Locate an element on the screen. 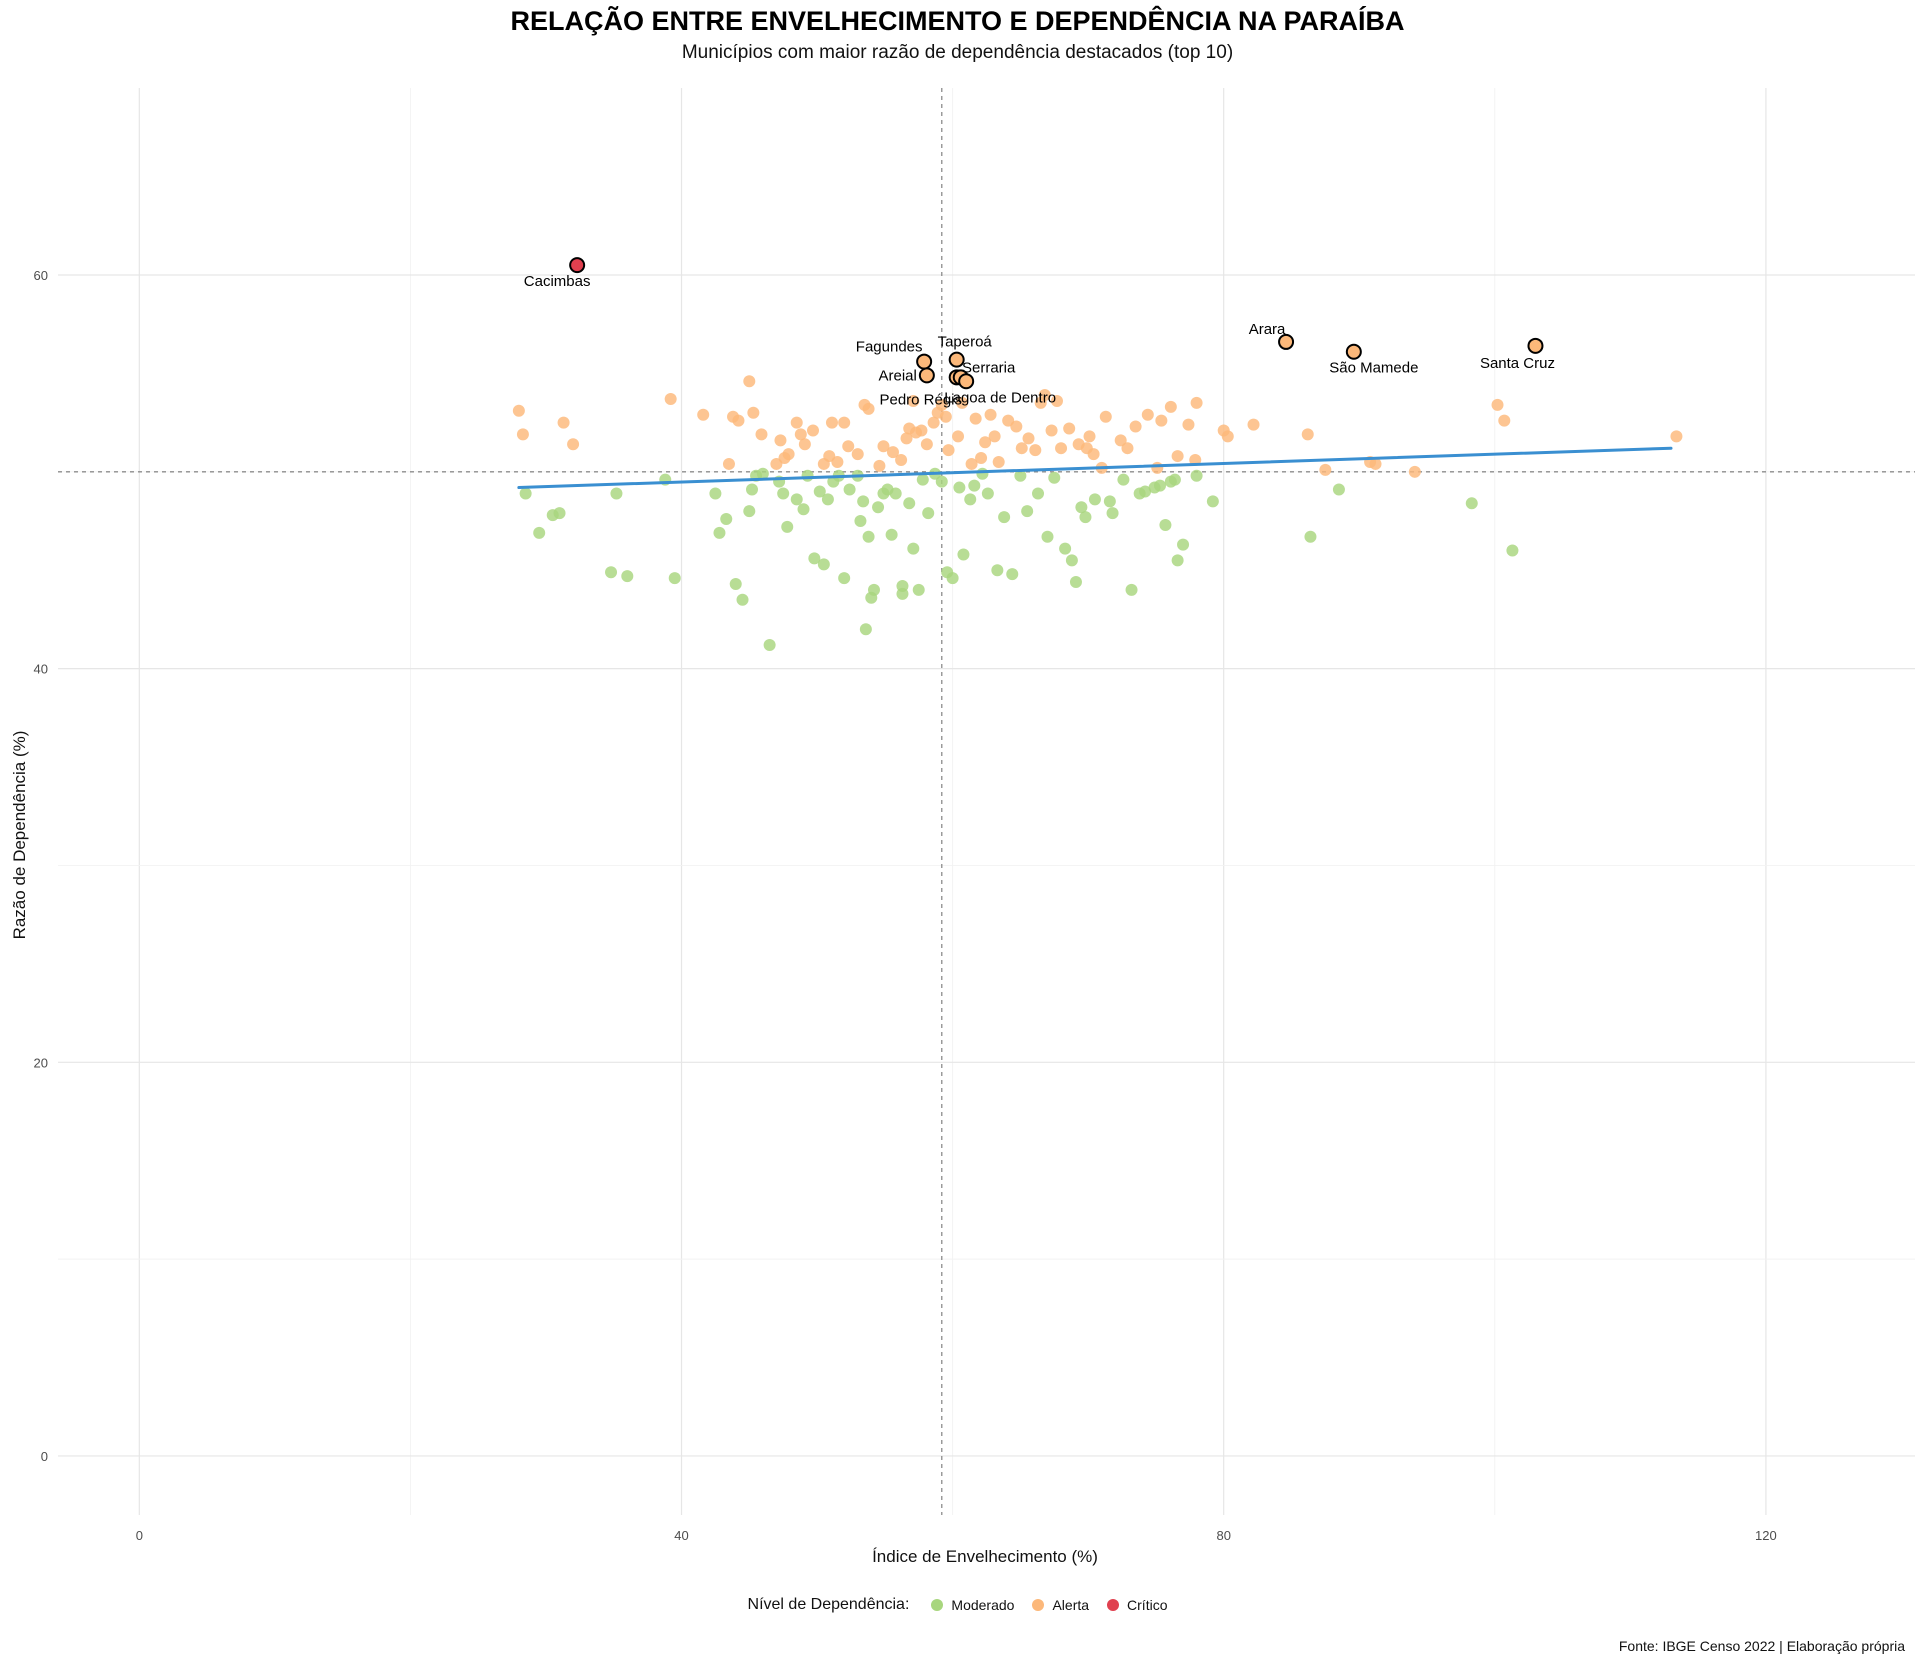 This screenshot has width=1915, height=1657. legend-item-alerta: Alerta is located at coordinates (1060, 1605).